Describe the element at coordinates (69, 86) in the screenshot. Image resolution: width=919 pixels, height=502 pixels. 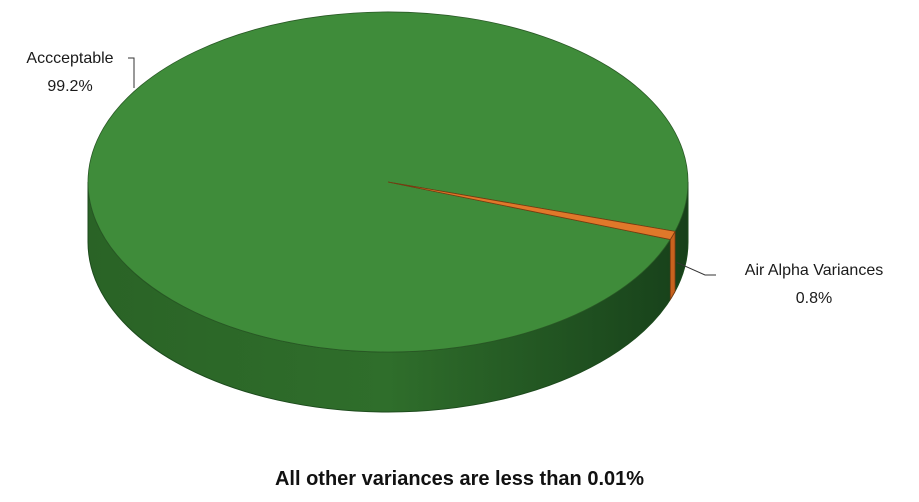
I see `label-accceptable-value: 99.2%` at that location.